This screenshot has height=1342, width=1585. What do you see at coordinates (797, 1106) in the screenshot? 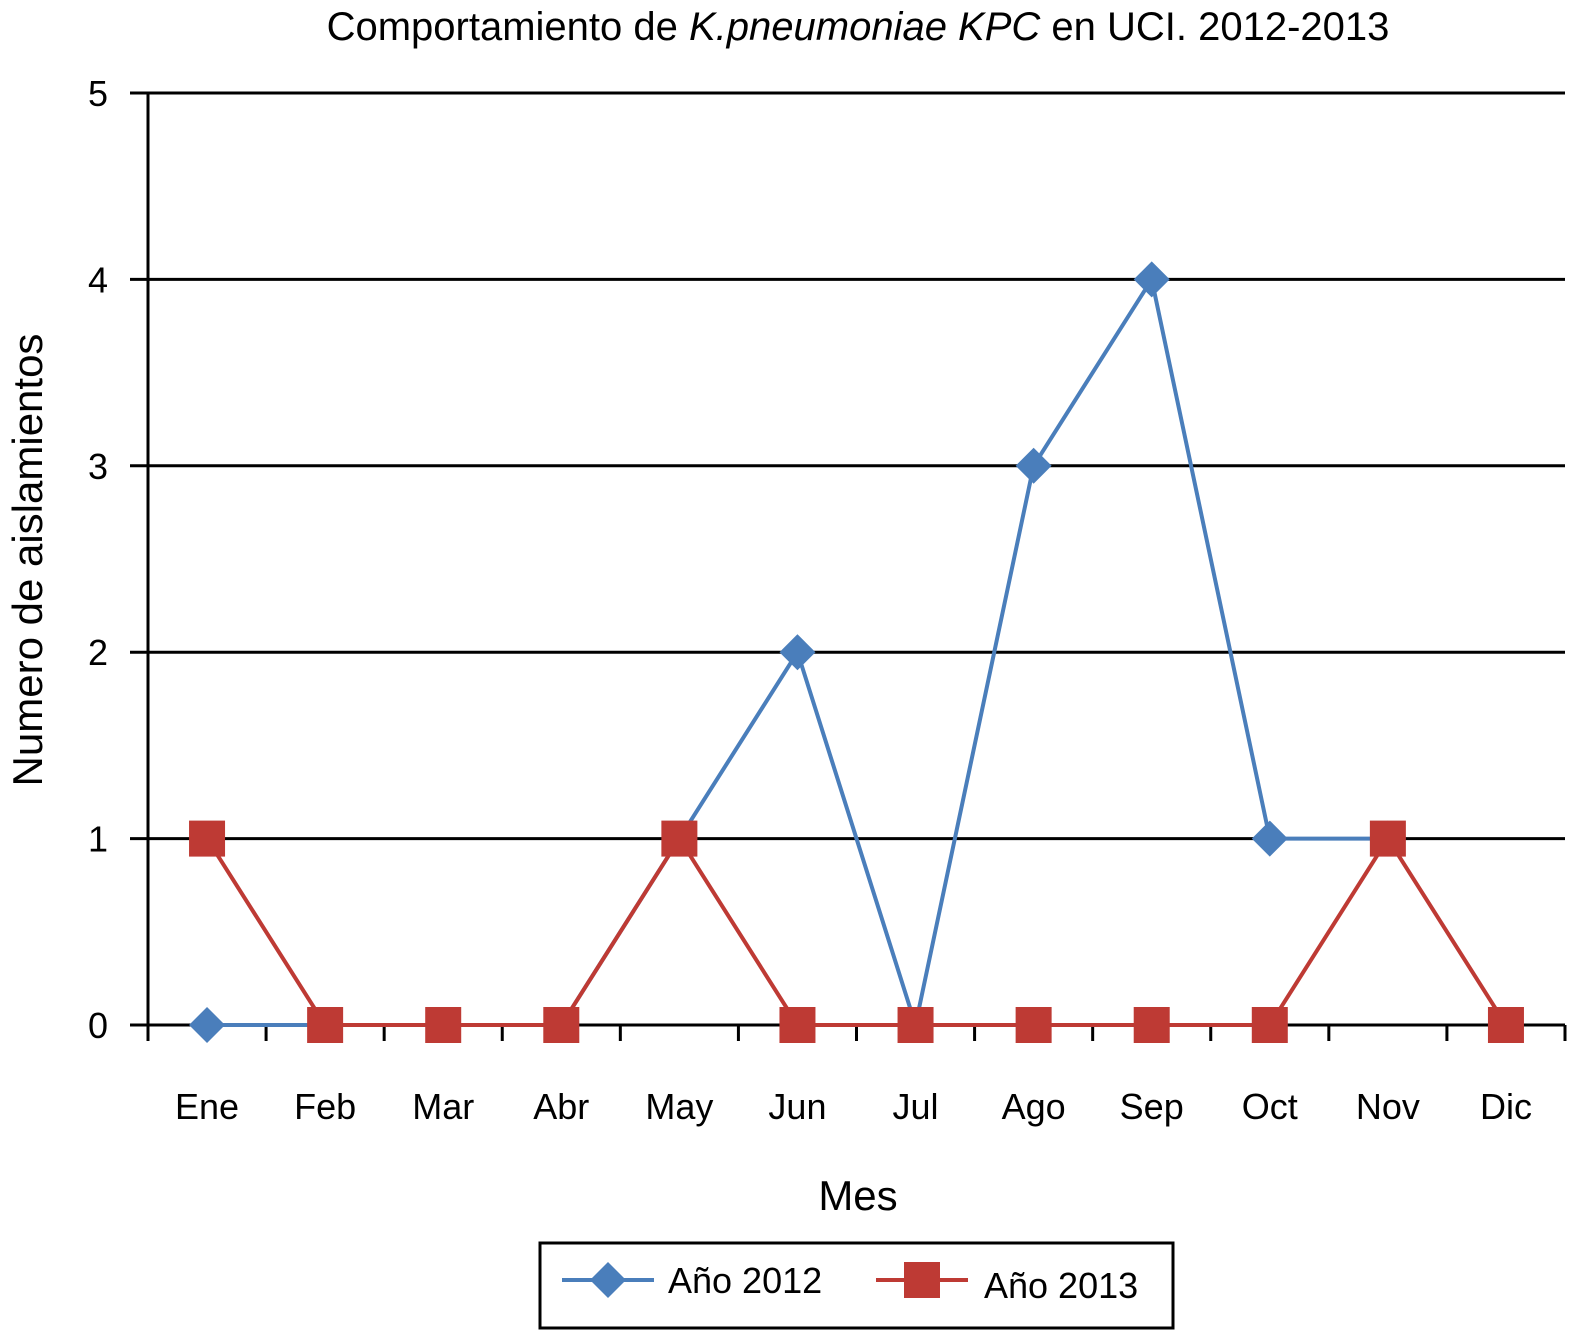
I see `x-tick-label: Jun` at bounding box center [797, 1106].